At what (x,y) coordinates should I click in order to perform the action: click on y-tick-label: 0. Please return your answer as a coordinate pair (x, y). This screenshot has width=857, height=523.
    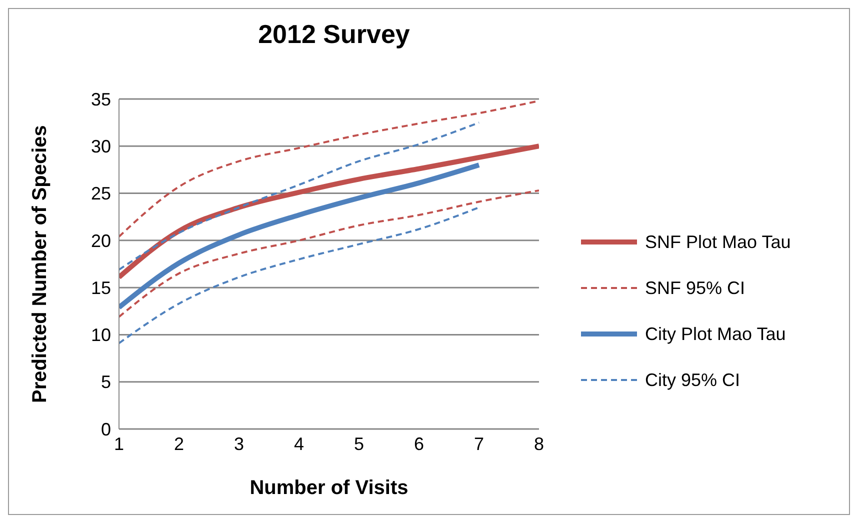
    Looking at the image, I should click on (105, 429).